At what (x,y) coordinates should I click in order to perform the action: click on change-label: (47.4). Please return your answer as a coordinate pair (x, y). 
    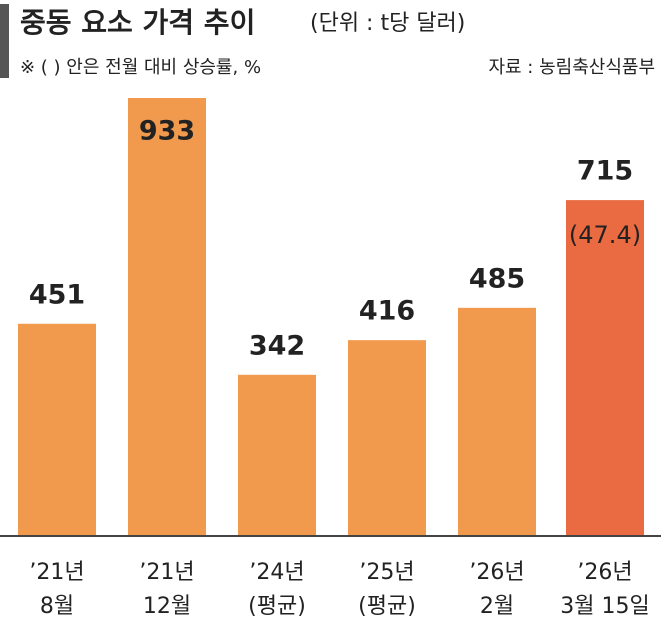
    Looking at the image, I should click on (605, 235).